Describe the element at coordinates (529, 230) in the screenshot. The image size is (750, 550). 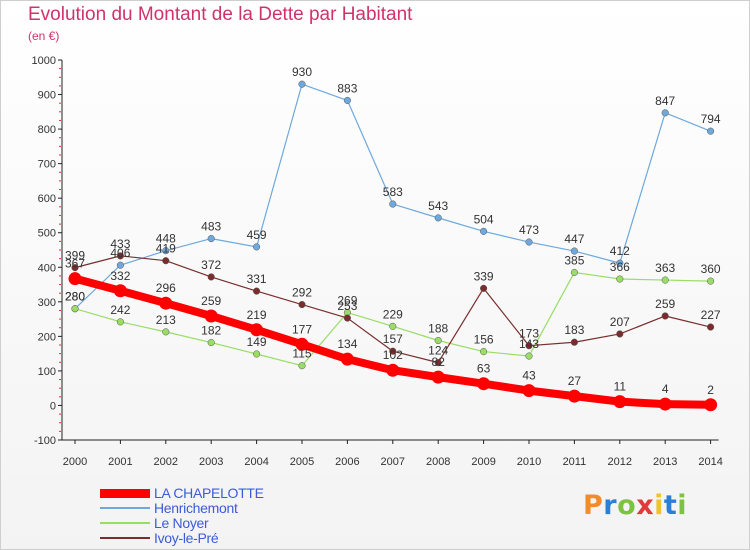
I see `data-label: 473` at that location.